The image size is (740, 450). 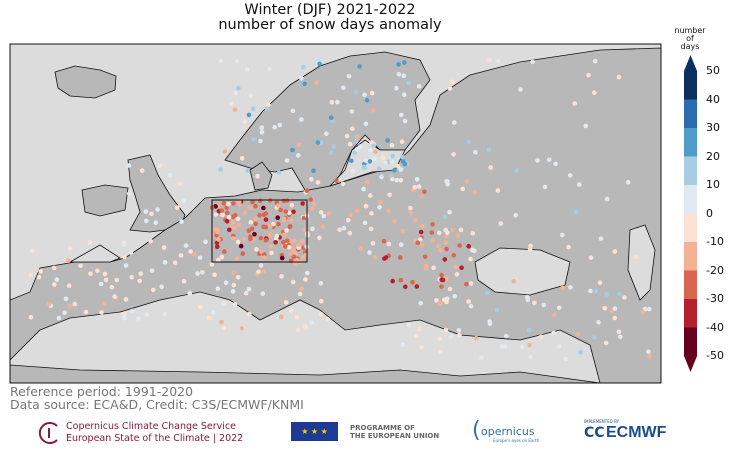 What do you see at coordinates (151, 426) in the screenshot?
I see `c3s-name: Copernicus Climate Change Service` at bounding box center [151, 426].